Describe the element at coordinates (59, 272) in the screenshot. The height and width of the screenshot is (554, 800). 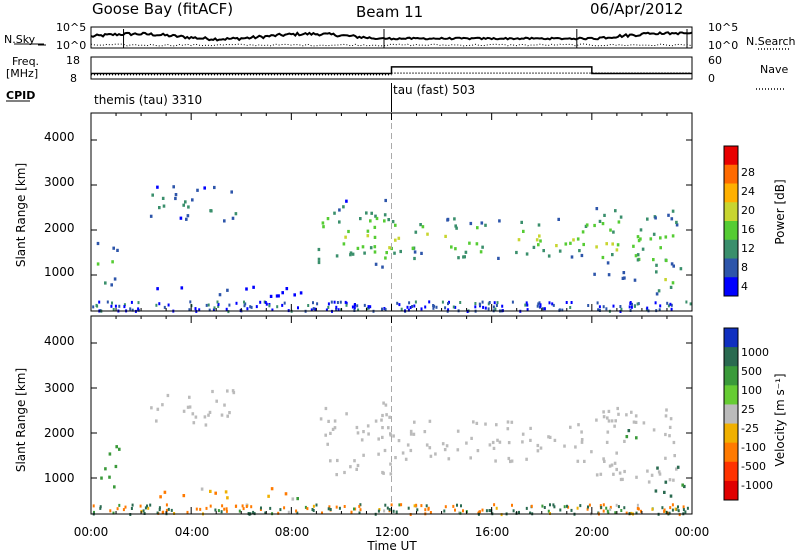
I see `power-ytick-1000: 1000` at that location.